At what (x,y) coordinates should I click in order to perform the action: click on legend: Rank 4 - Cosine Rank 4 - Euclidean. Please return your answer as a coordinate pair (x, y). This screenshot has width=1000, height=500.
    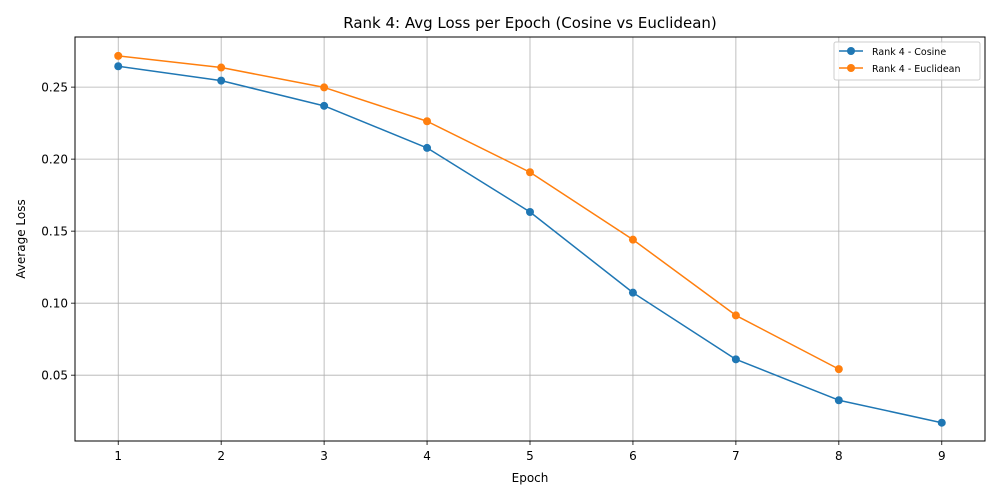
    Looking at the image, I should click on (907, 61).